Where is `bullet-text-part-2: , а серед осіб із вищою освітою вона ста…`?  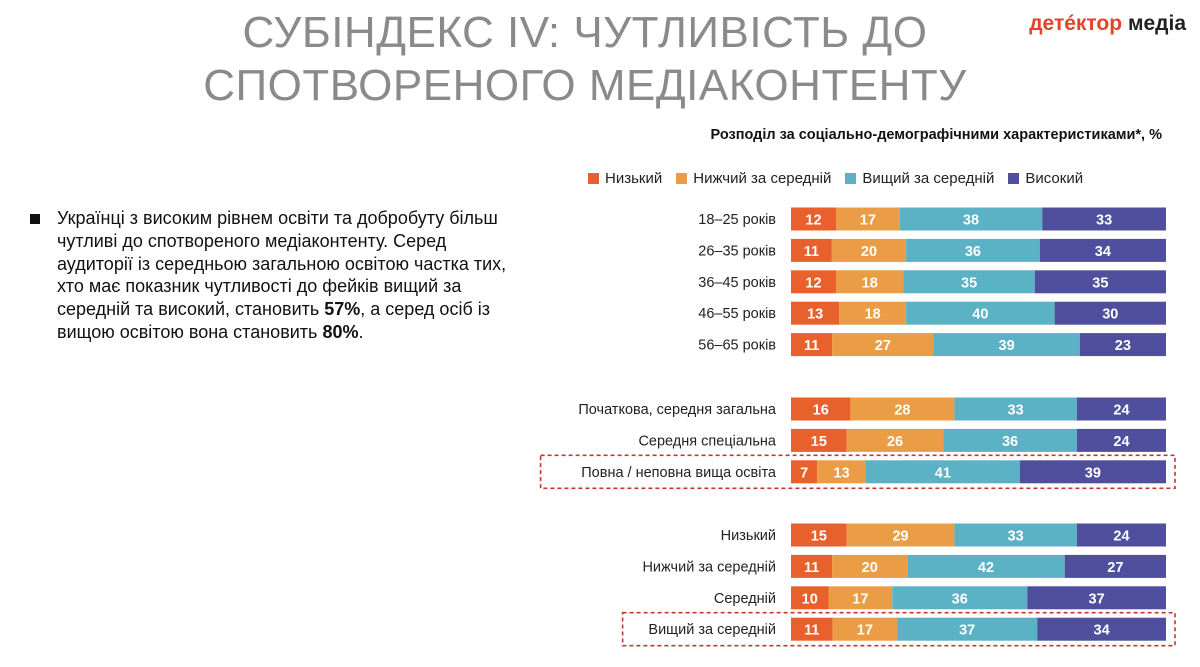
bullet-text-part-2: , а серед осіб із вищою освітою вона ста… is located at coordinates (274, 320).